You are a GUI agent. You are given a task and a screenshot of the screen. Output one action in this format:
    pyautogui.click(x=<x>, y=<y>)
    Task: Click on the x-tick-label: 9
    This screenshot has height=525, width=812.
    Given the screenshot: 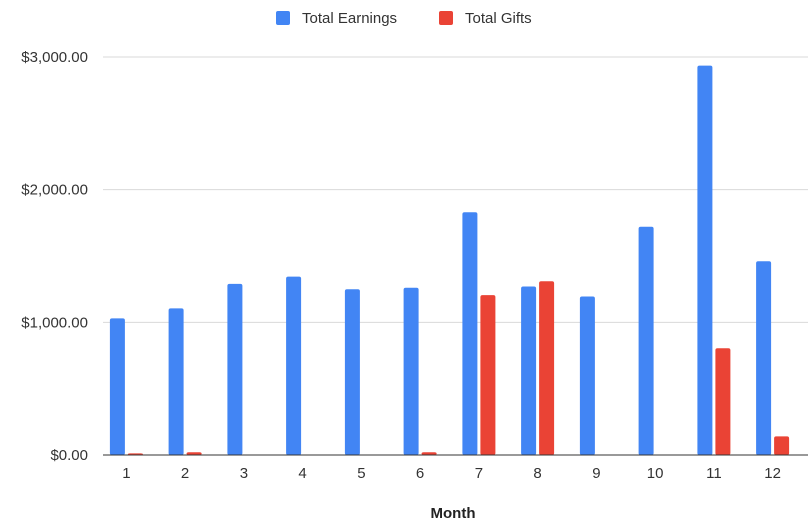 What is the action you would take?
    pyautogui.click(x=596, y=473)
    